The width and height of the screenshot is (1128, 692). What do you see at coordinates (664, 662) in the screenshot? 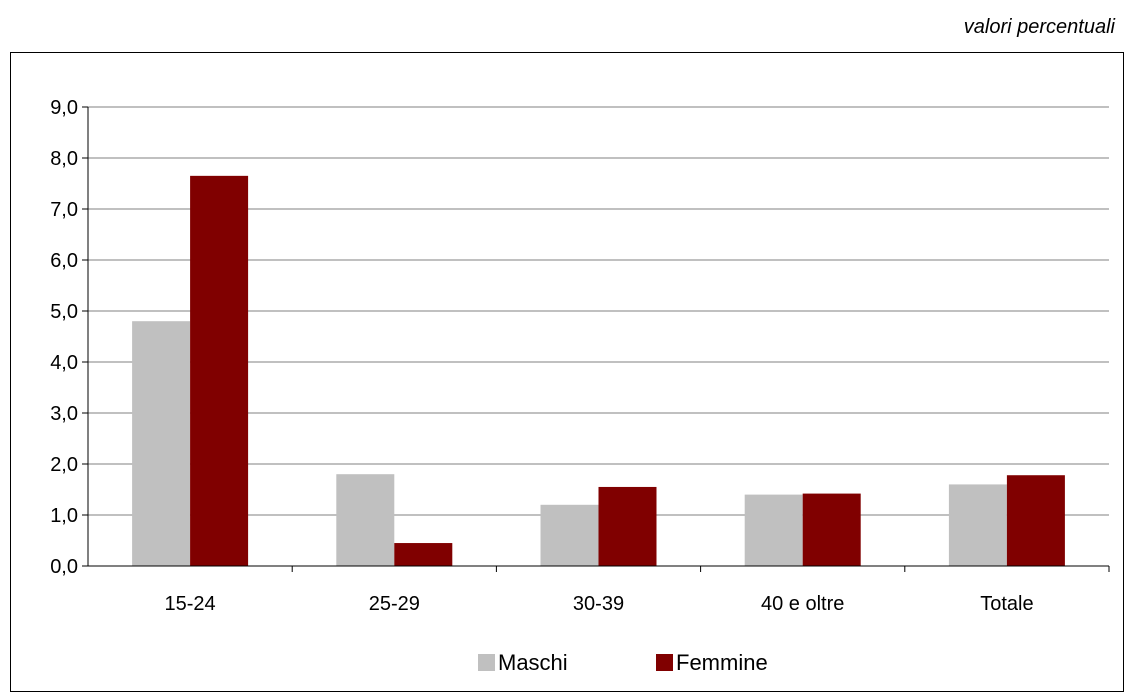
I see `legend-swatch-femmine` at bounding box center [664, 662].